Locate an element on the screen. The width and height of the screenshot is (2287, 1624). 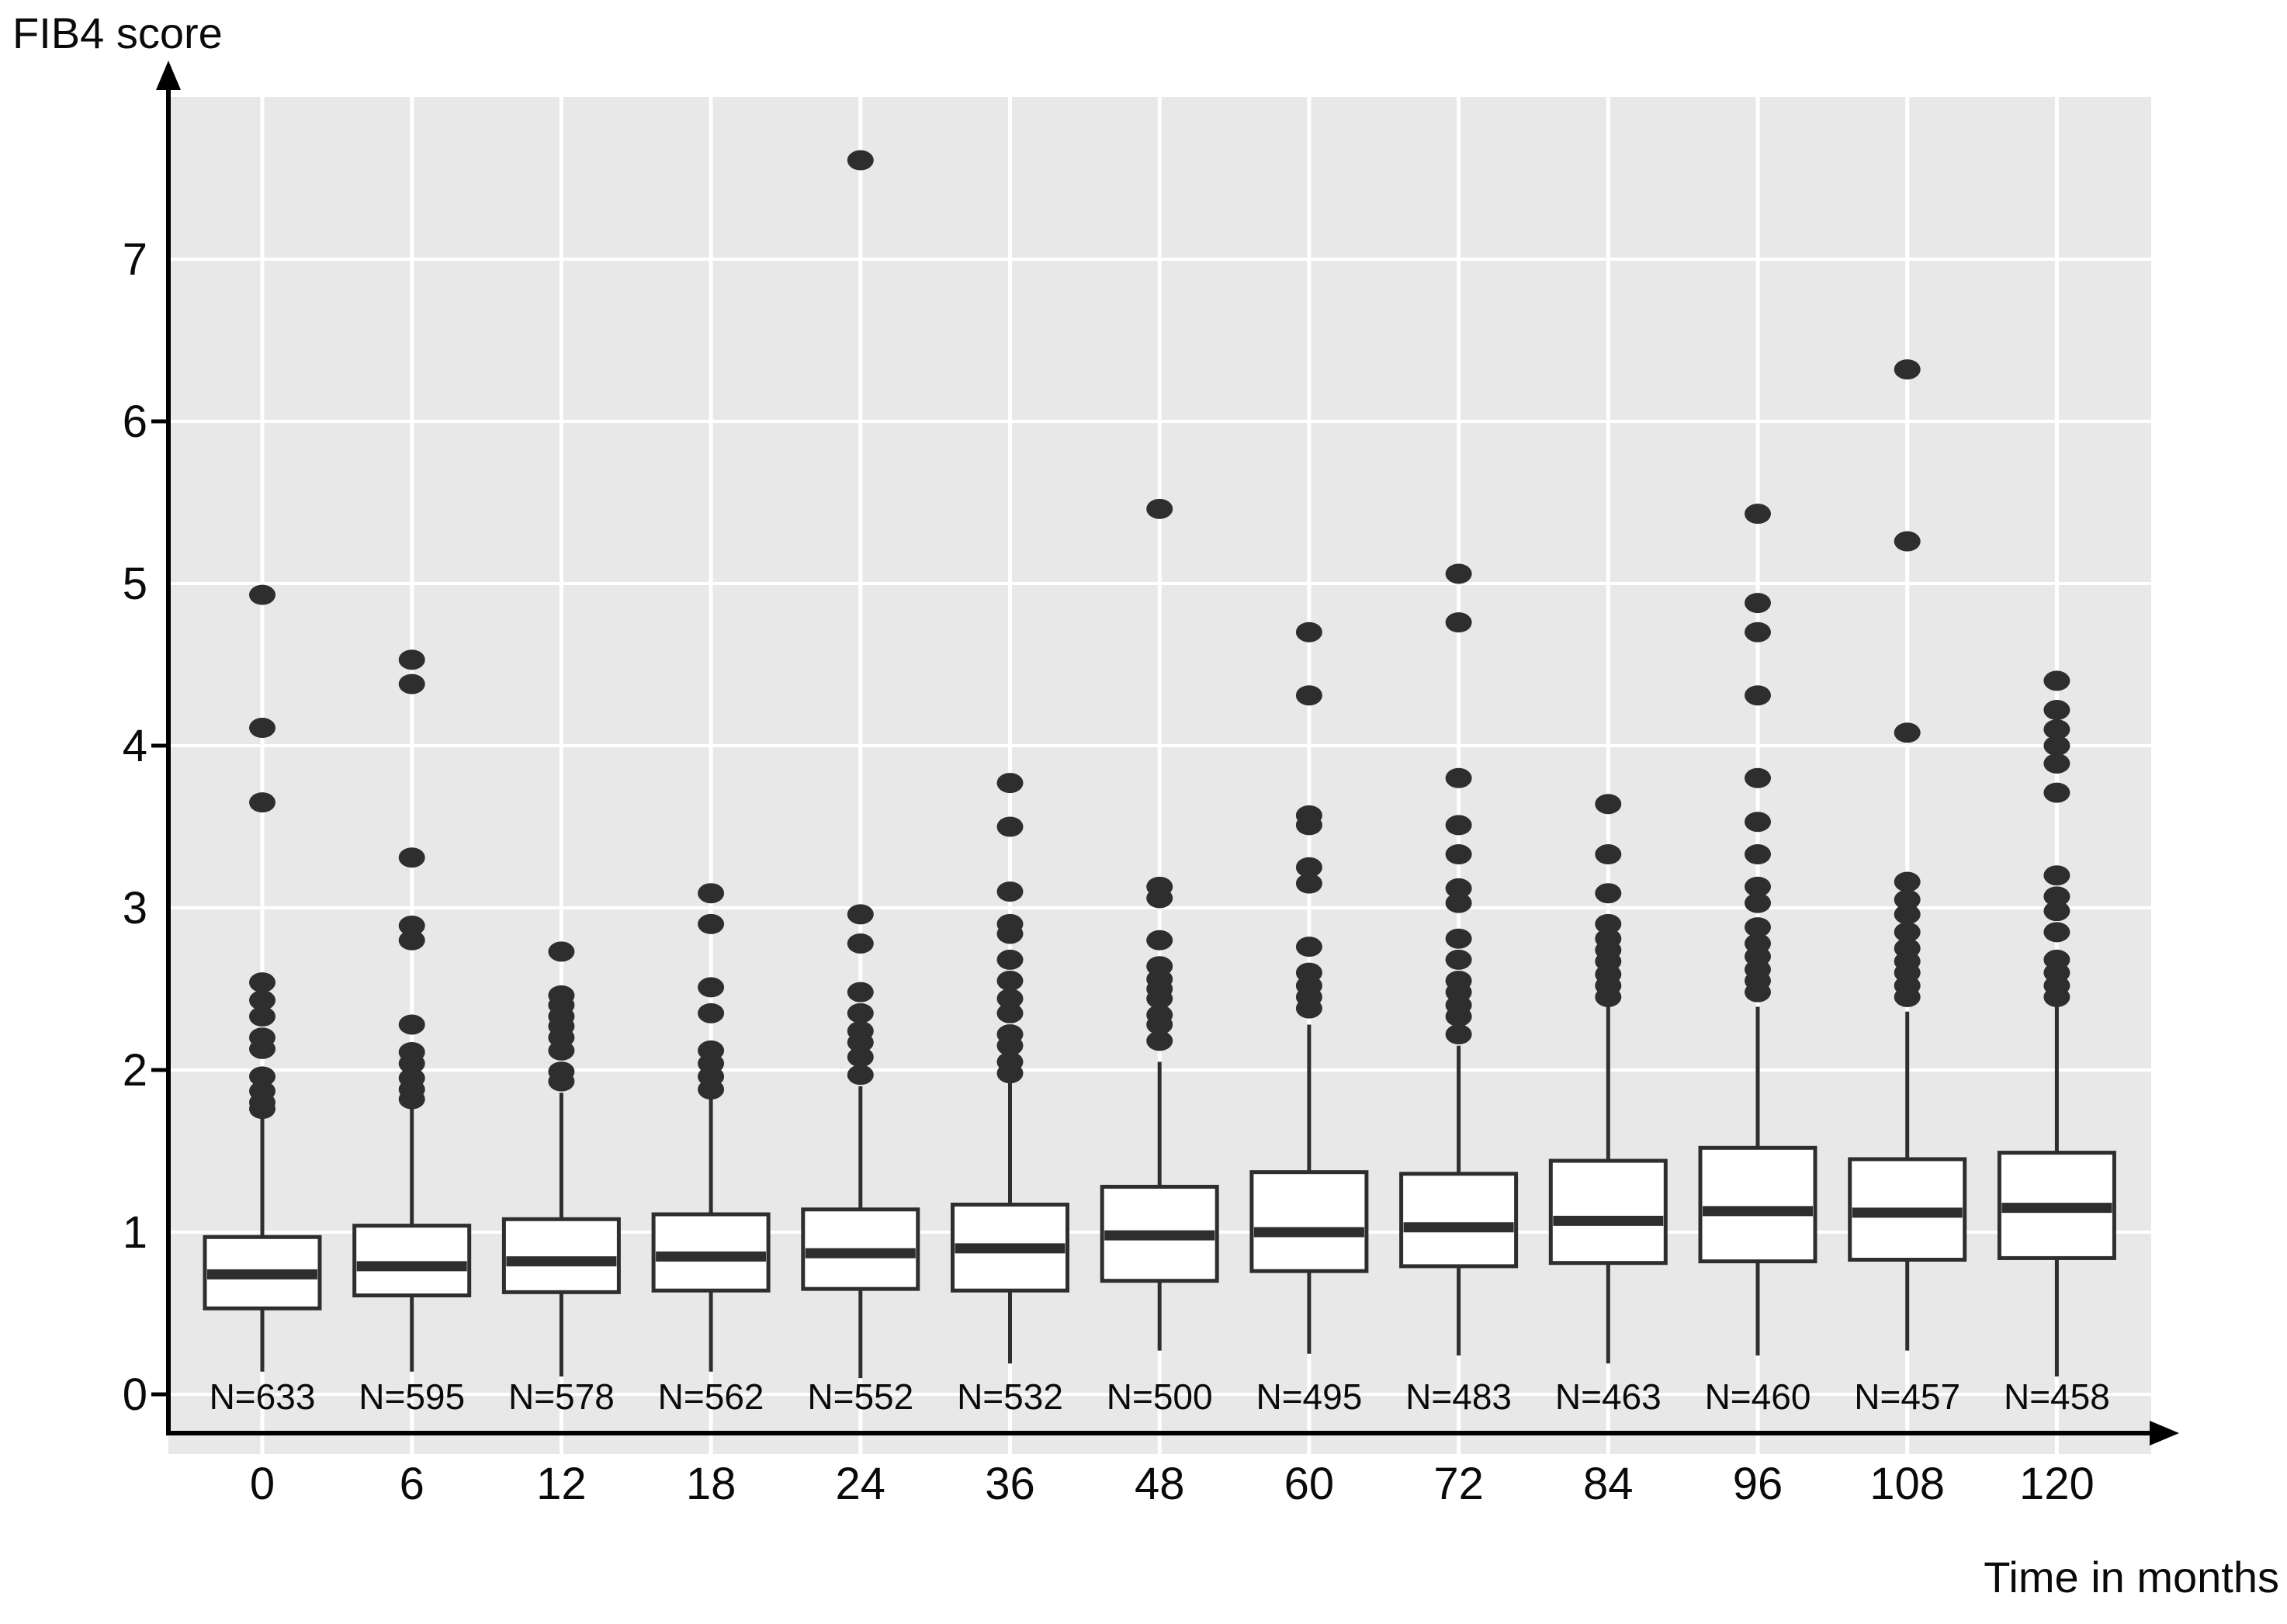
n-count-label: N=463 is located at coordinates (1609, 1396).